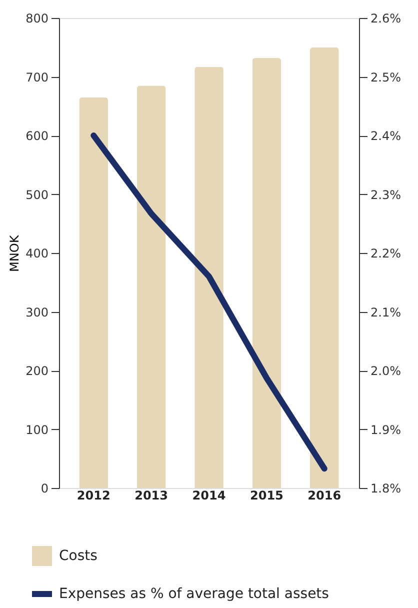 The image size is (418, 608). I want to click on x-tick-label: 2016, so click(325, 495).